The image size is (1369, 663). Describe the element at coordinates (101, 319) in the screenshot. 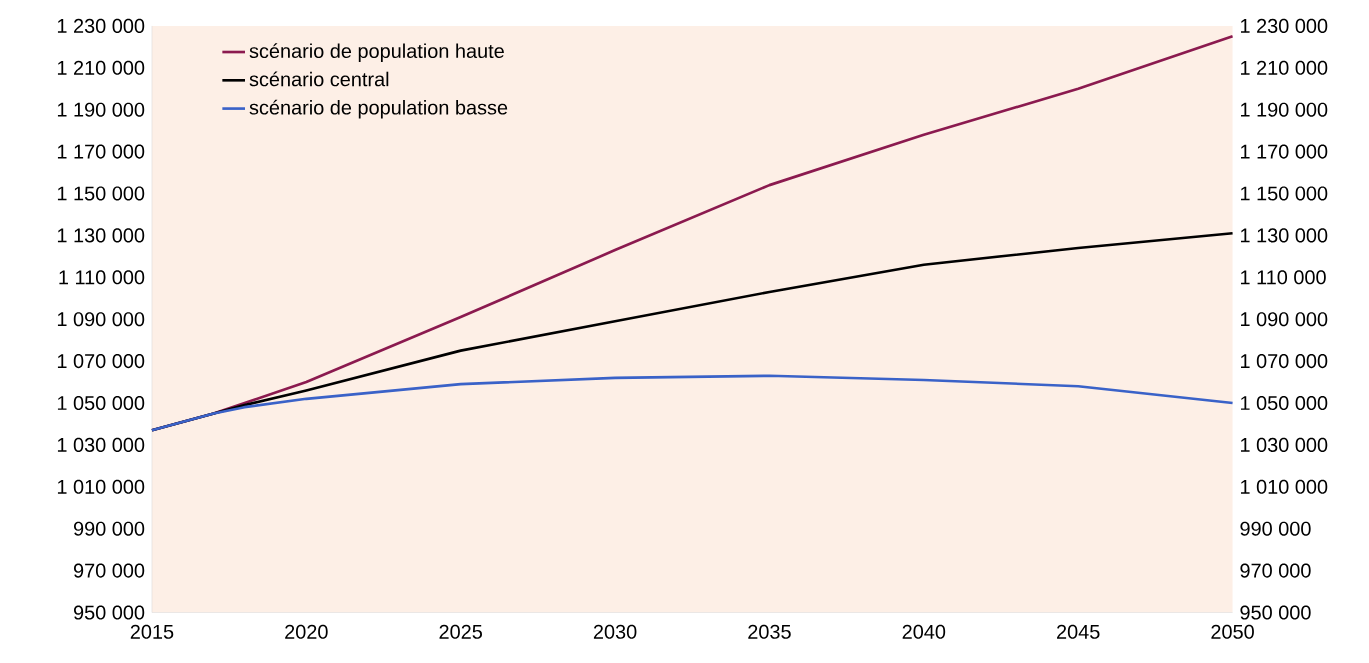

I see `y-tick-label: 1 090 000` at that location.